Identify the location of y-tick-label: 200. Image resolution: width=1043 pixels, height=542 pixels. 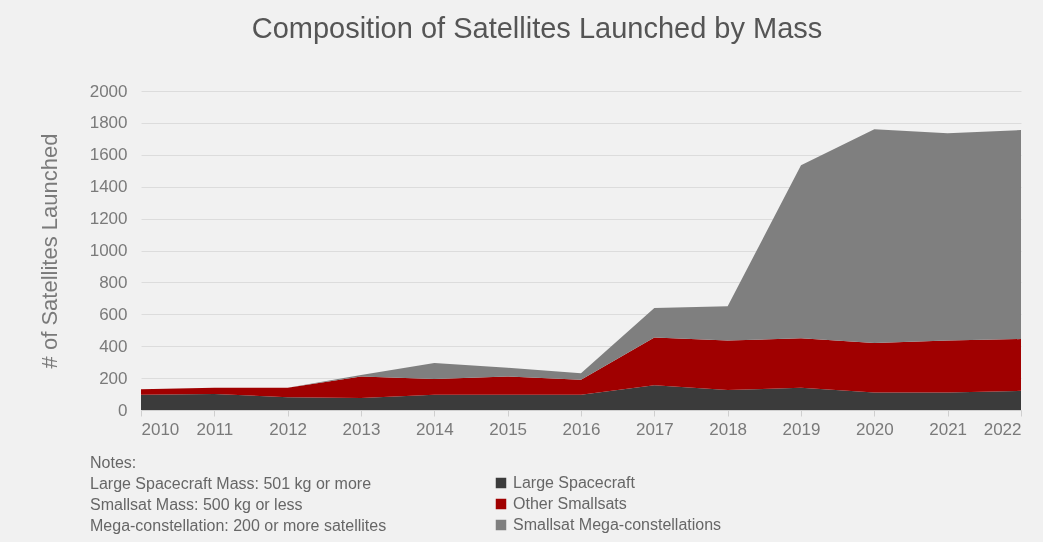
(113, 378).